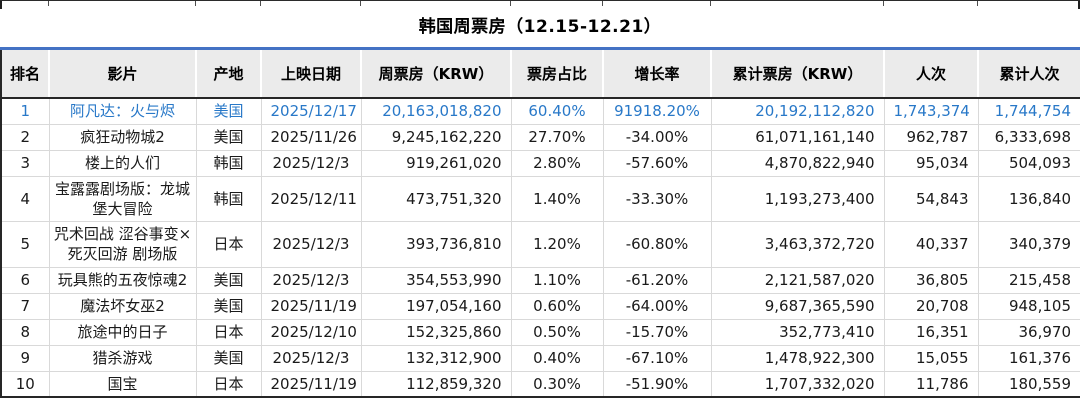 Image resolution: width=1080 pixels, height=407 pixels. Describe the element at coordinates (931, 306) in the screenshot. I see `cell-admissions: 20,708` at that location.